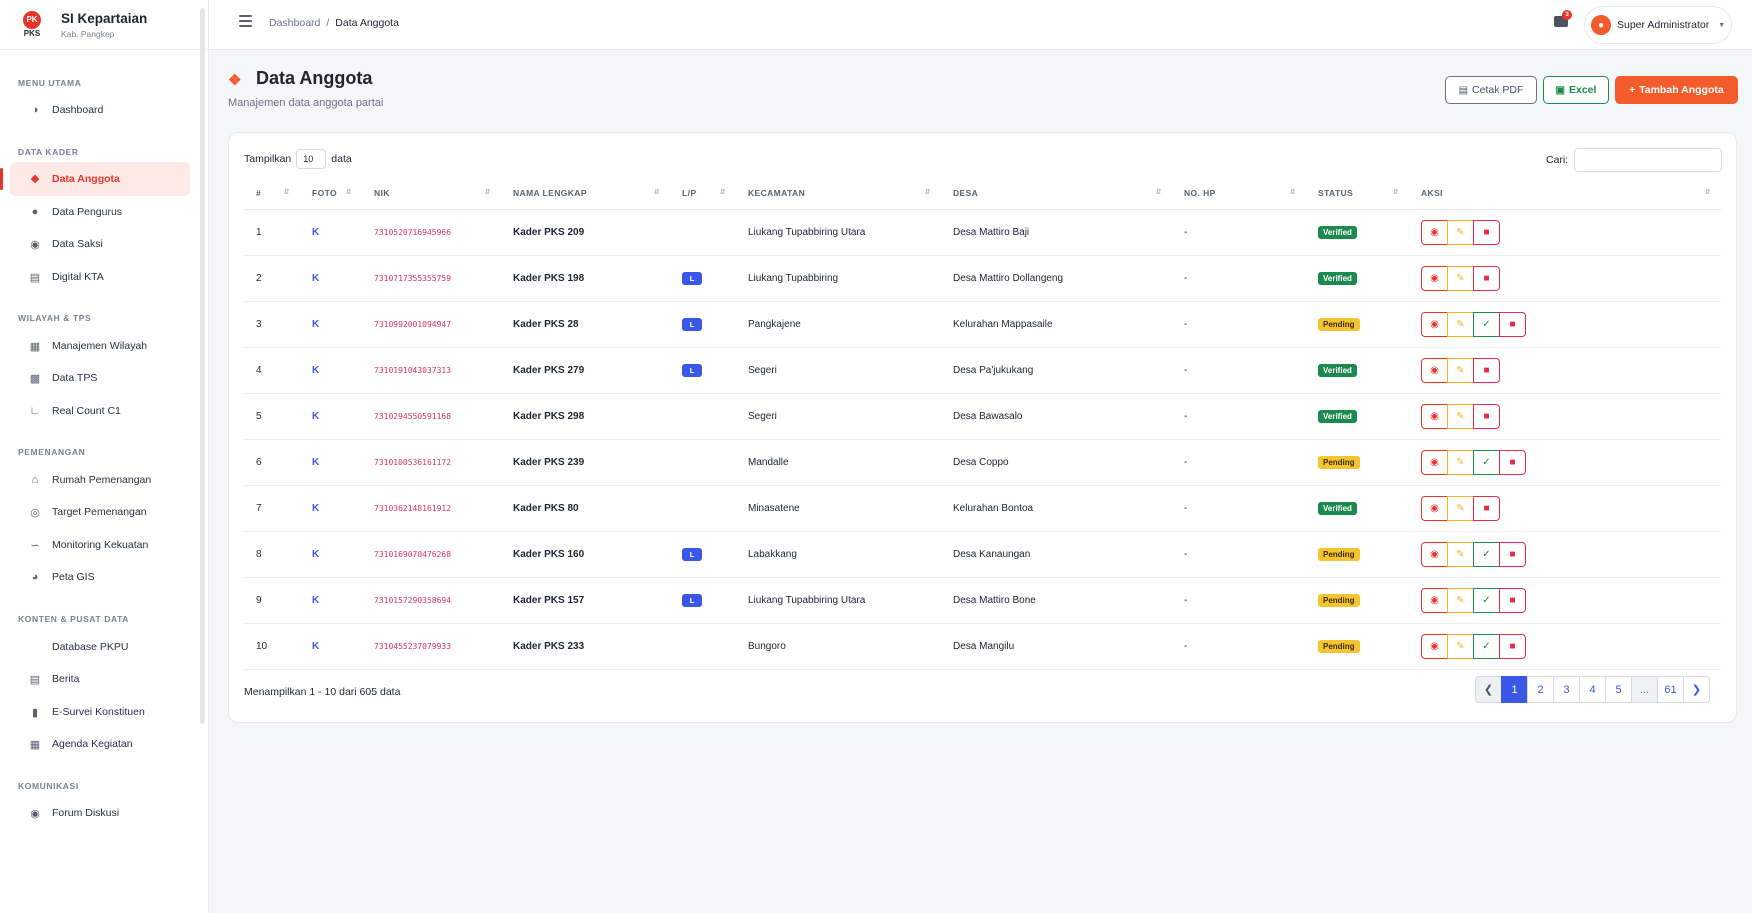 The height and width of the screenshot is (913, 1752). I want to click on page-button: 61, so click(1670, 689).